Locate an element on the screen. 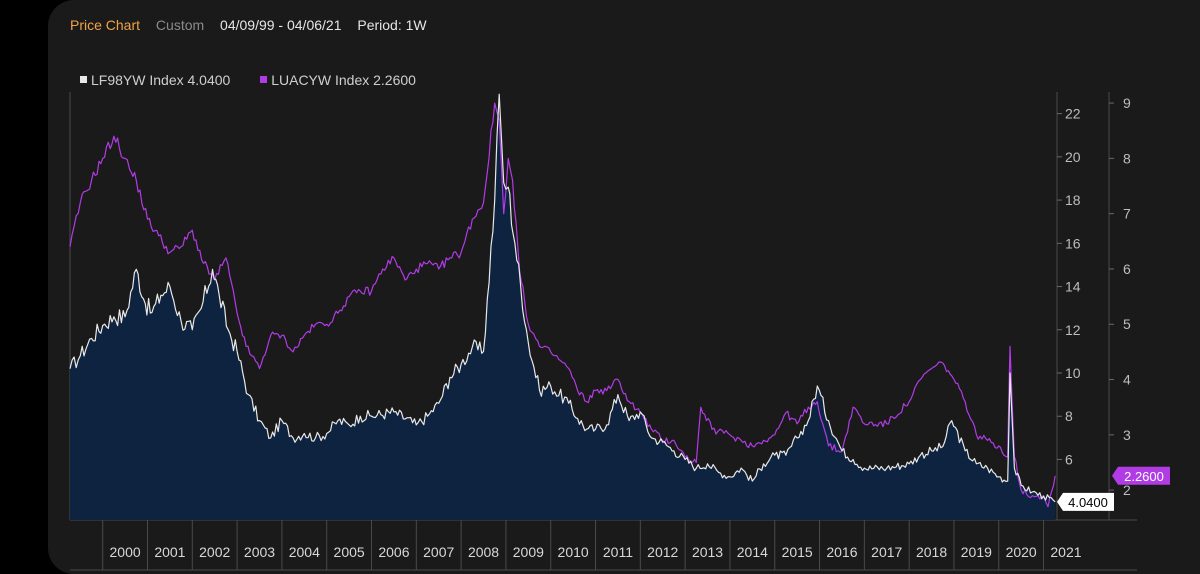 This screenshot has width=1200, height=574. x-tick-label: 2003 is located at coordinates (259, 552).